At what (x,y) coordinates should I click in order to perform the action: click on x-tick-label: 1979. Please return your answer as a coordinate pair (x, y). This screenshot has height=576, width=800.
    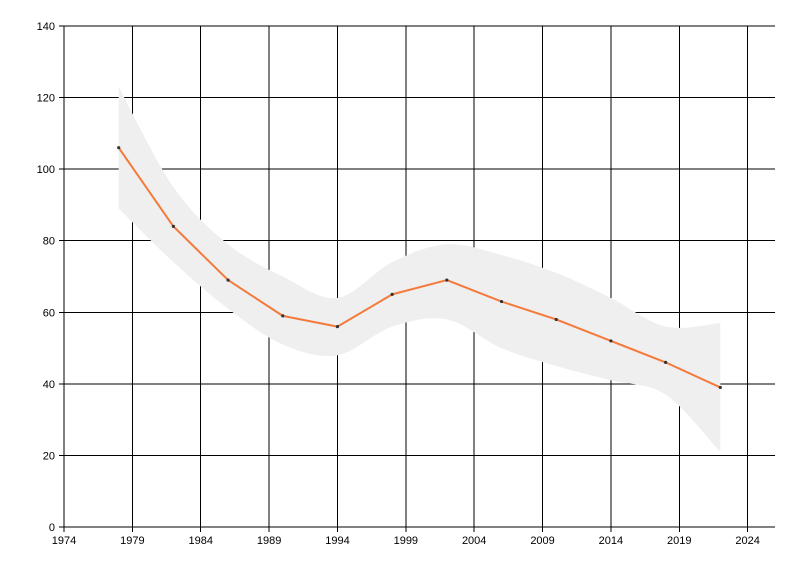
    Looking at the image, I should click on (132, 541).